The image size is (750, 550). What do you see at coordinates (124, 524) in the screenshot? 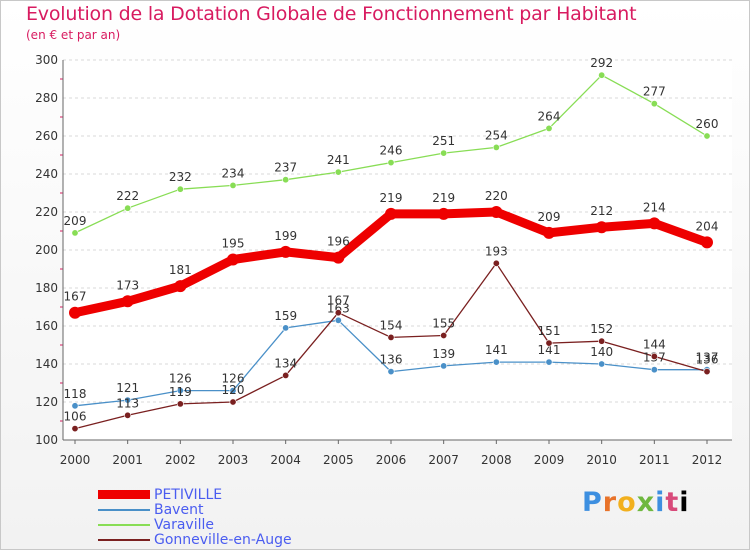
I see `legend-swatch-varaville` at bounding box center [124, 524].